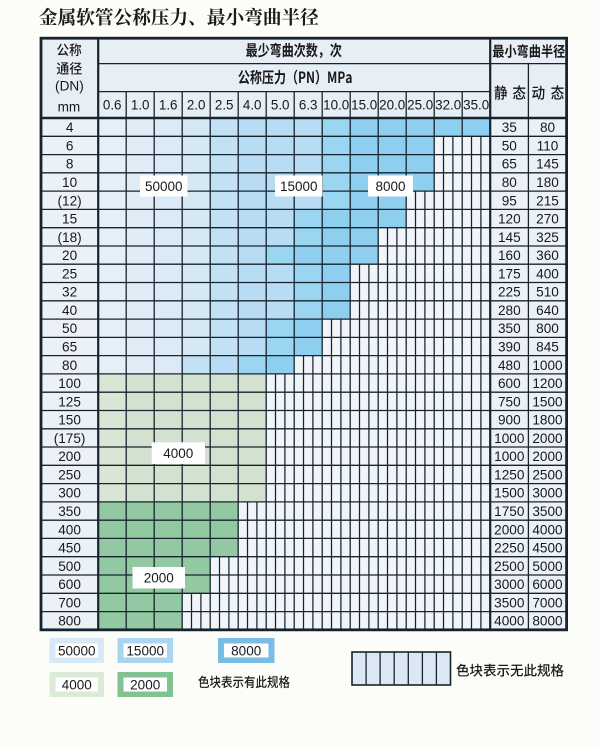 The width and height of the screenshot is (600, 748). What do you see at coordinates (547, 292) in the screenshot?
I see `svg-text: 510` at bounding box center [547, 292].